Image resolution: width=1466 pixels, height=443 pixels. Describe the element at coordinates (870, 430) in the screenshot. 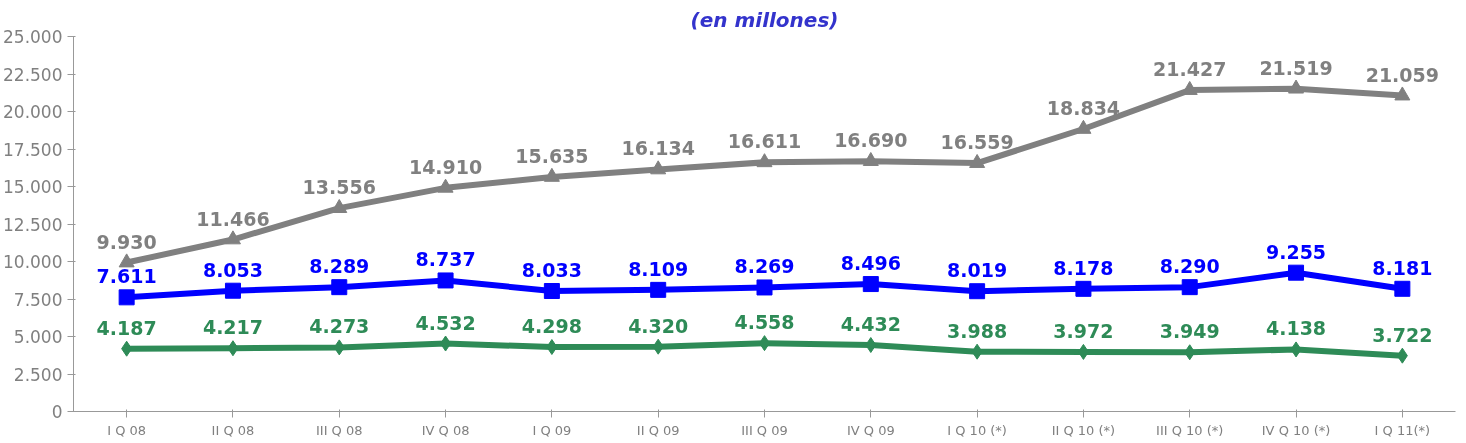

I see `x-tick-label: IV Q 09` at that location.